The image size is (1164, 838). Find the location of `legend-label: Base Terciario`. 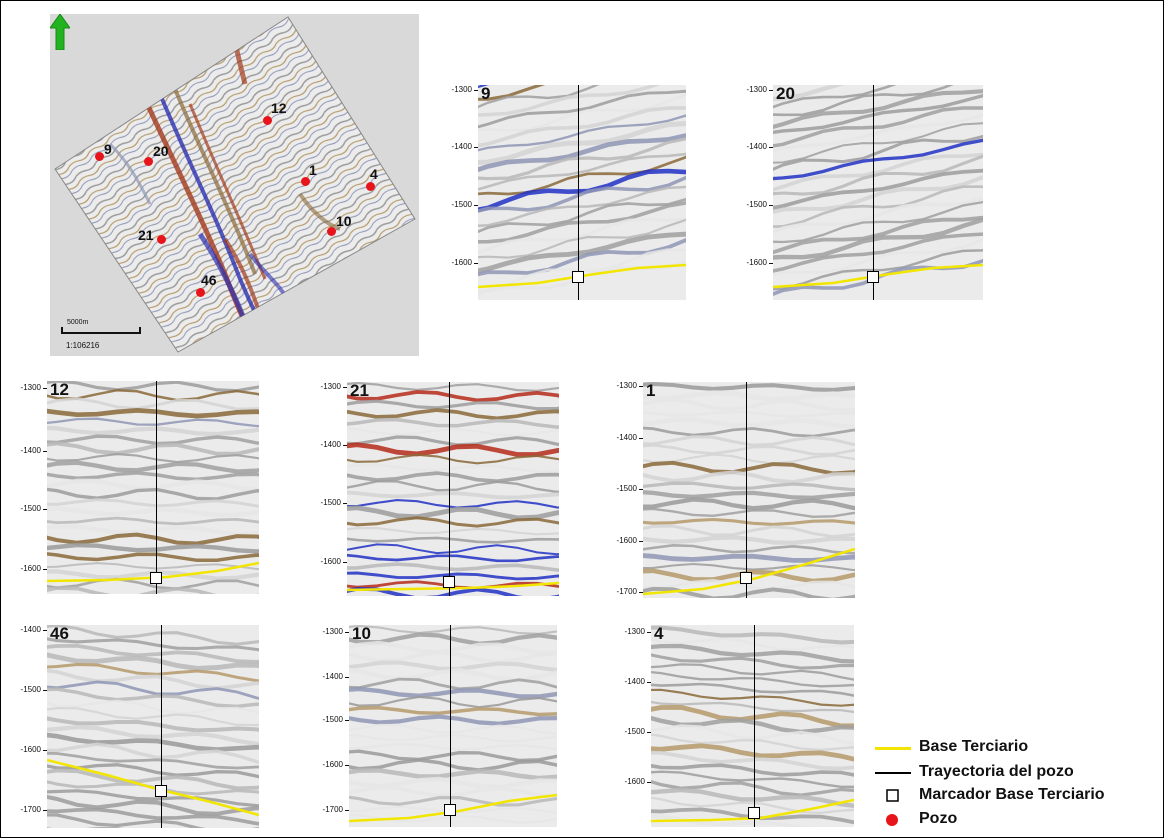

legend-label: Base Terciario is located at coordinates (974, 746).